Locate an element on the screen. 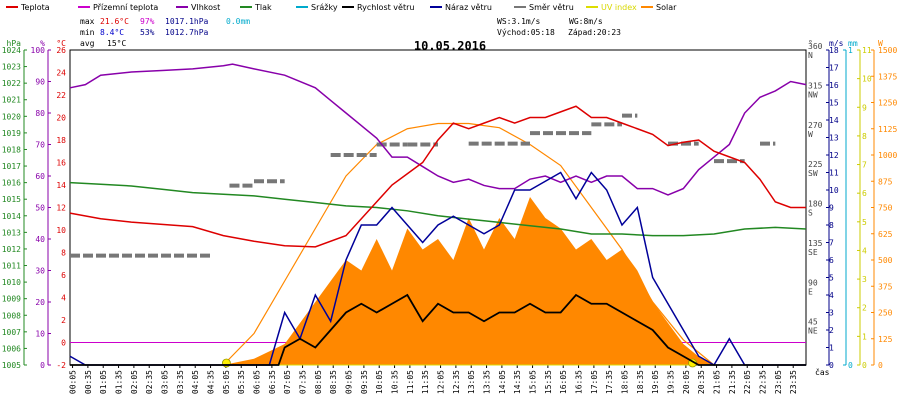  degc-tick-label: 24 is located at coordinates (61, 73).